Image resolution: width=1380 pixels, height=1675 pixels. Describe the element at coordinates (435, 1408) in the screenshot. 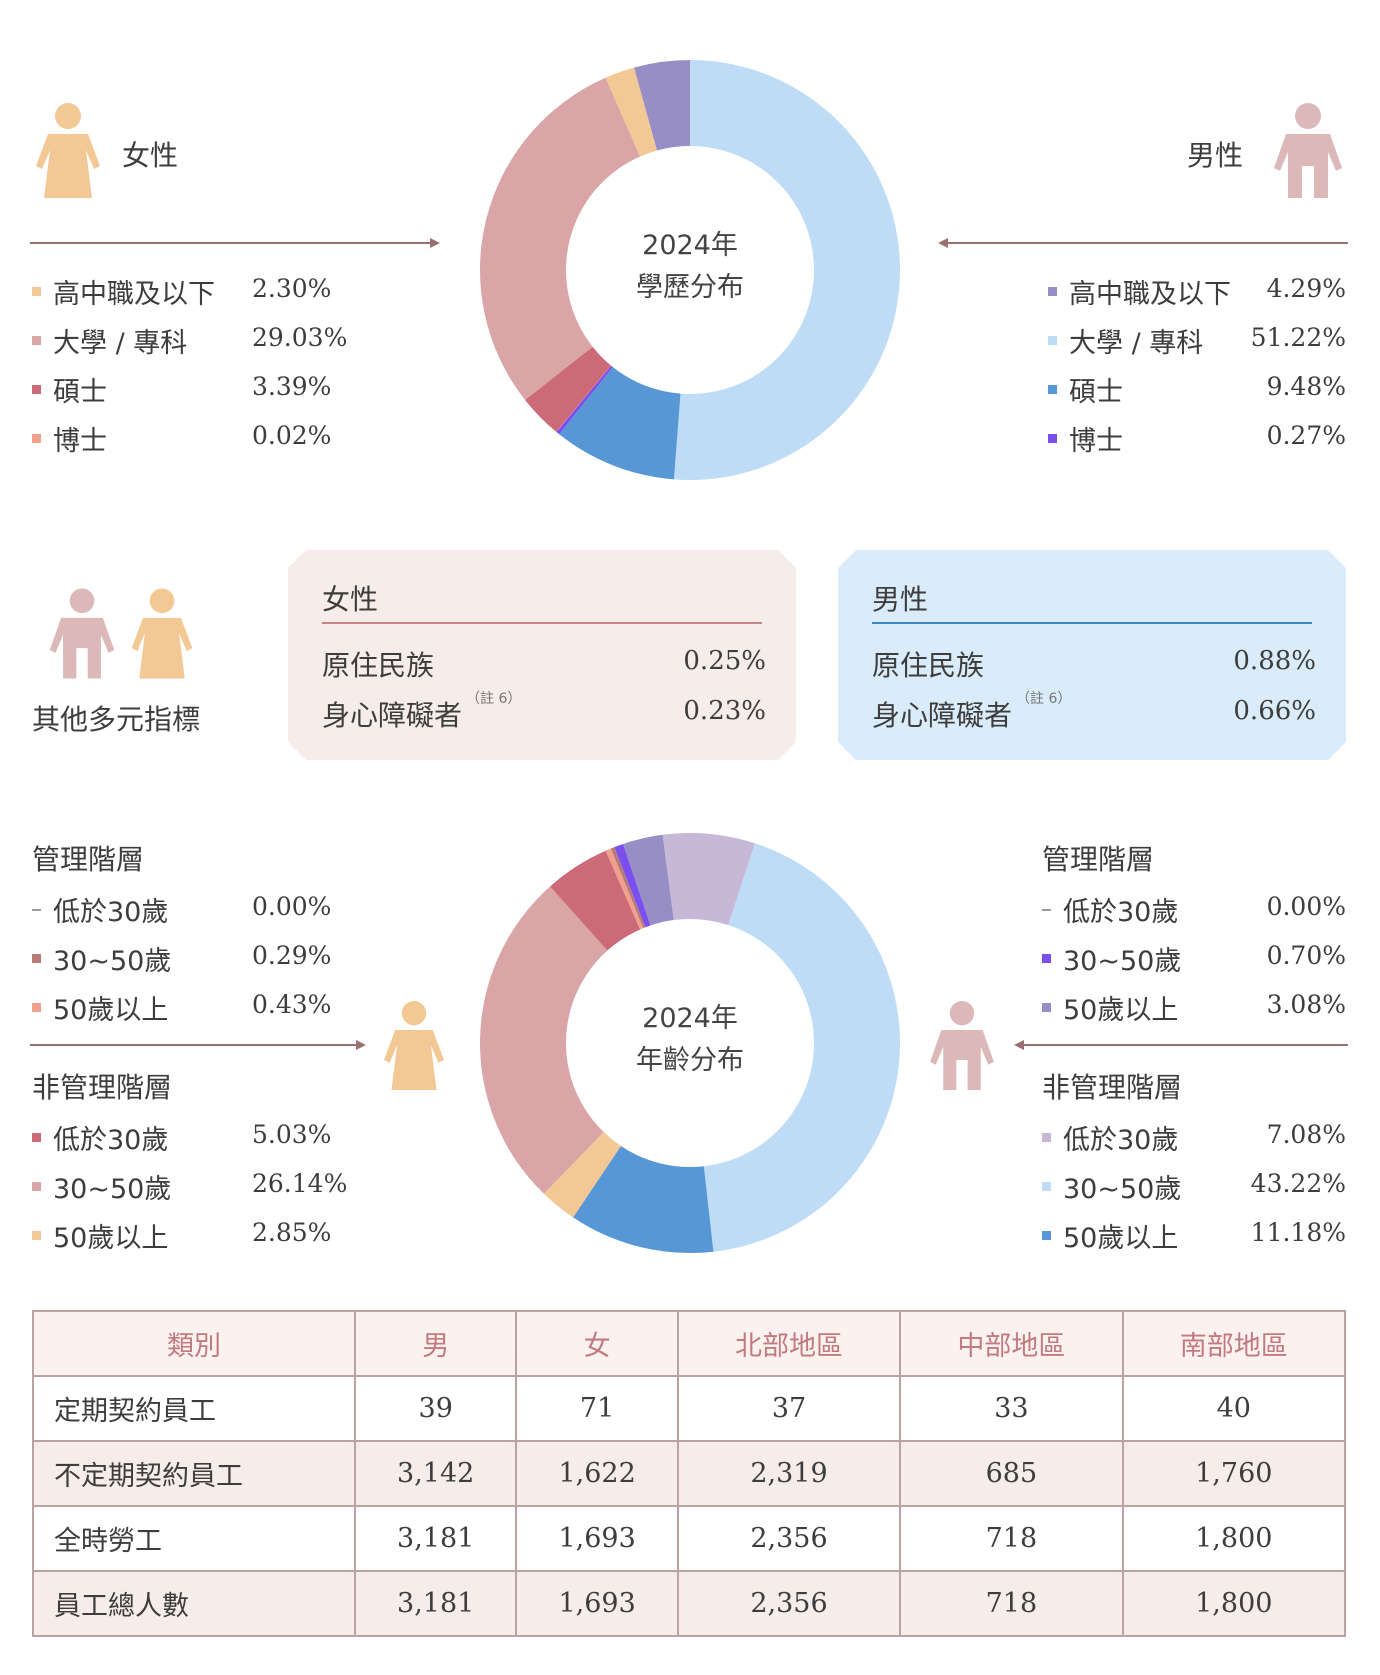

I see `table-cell: 39` at that location.